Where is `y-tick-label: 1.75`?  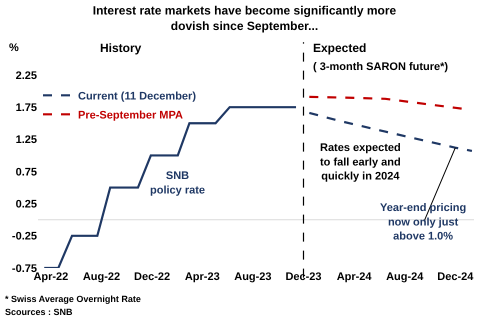 y-tick-label: 1.75 is located at coordinates (26, 108).